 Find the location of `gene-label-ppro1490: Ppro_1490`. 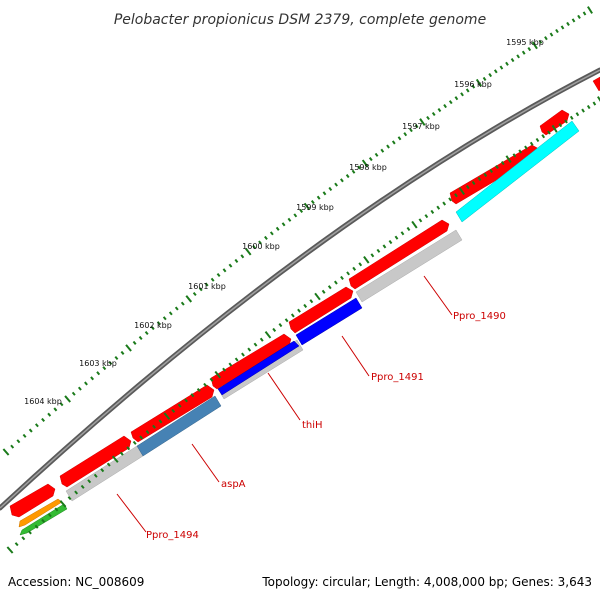

gene-label-ppro1490: Ppro_1490 is located at coordinates (479, 316).